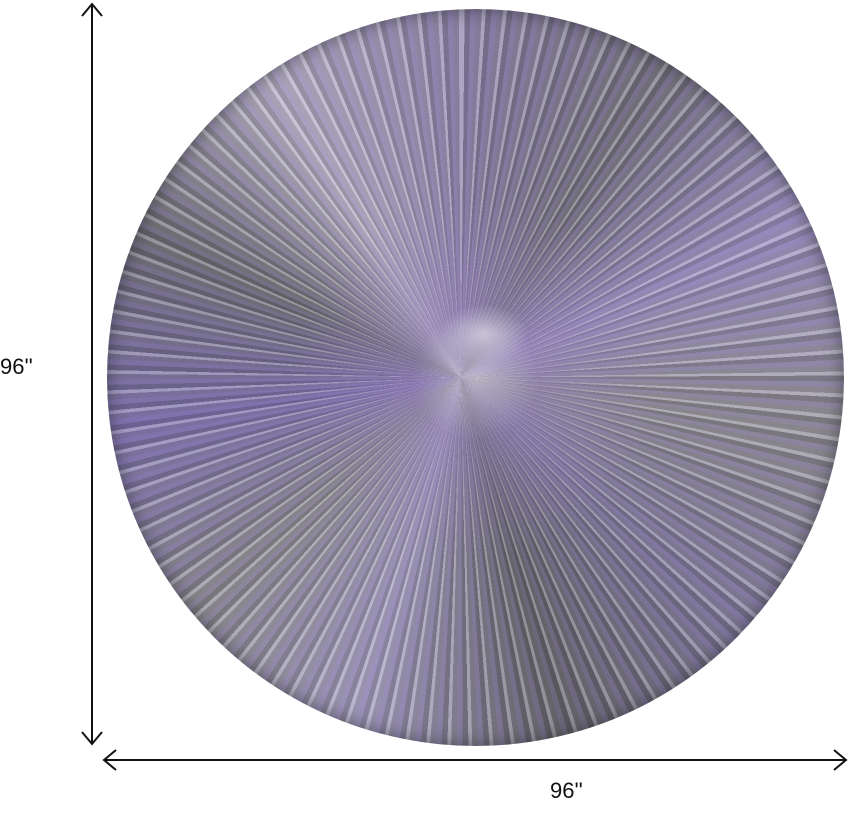  I want to click on width-arrow, so click(475, 760).